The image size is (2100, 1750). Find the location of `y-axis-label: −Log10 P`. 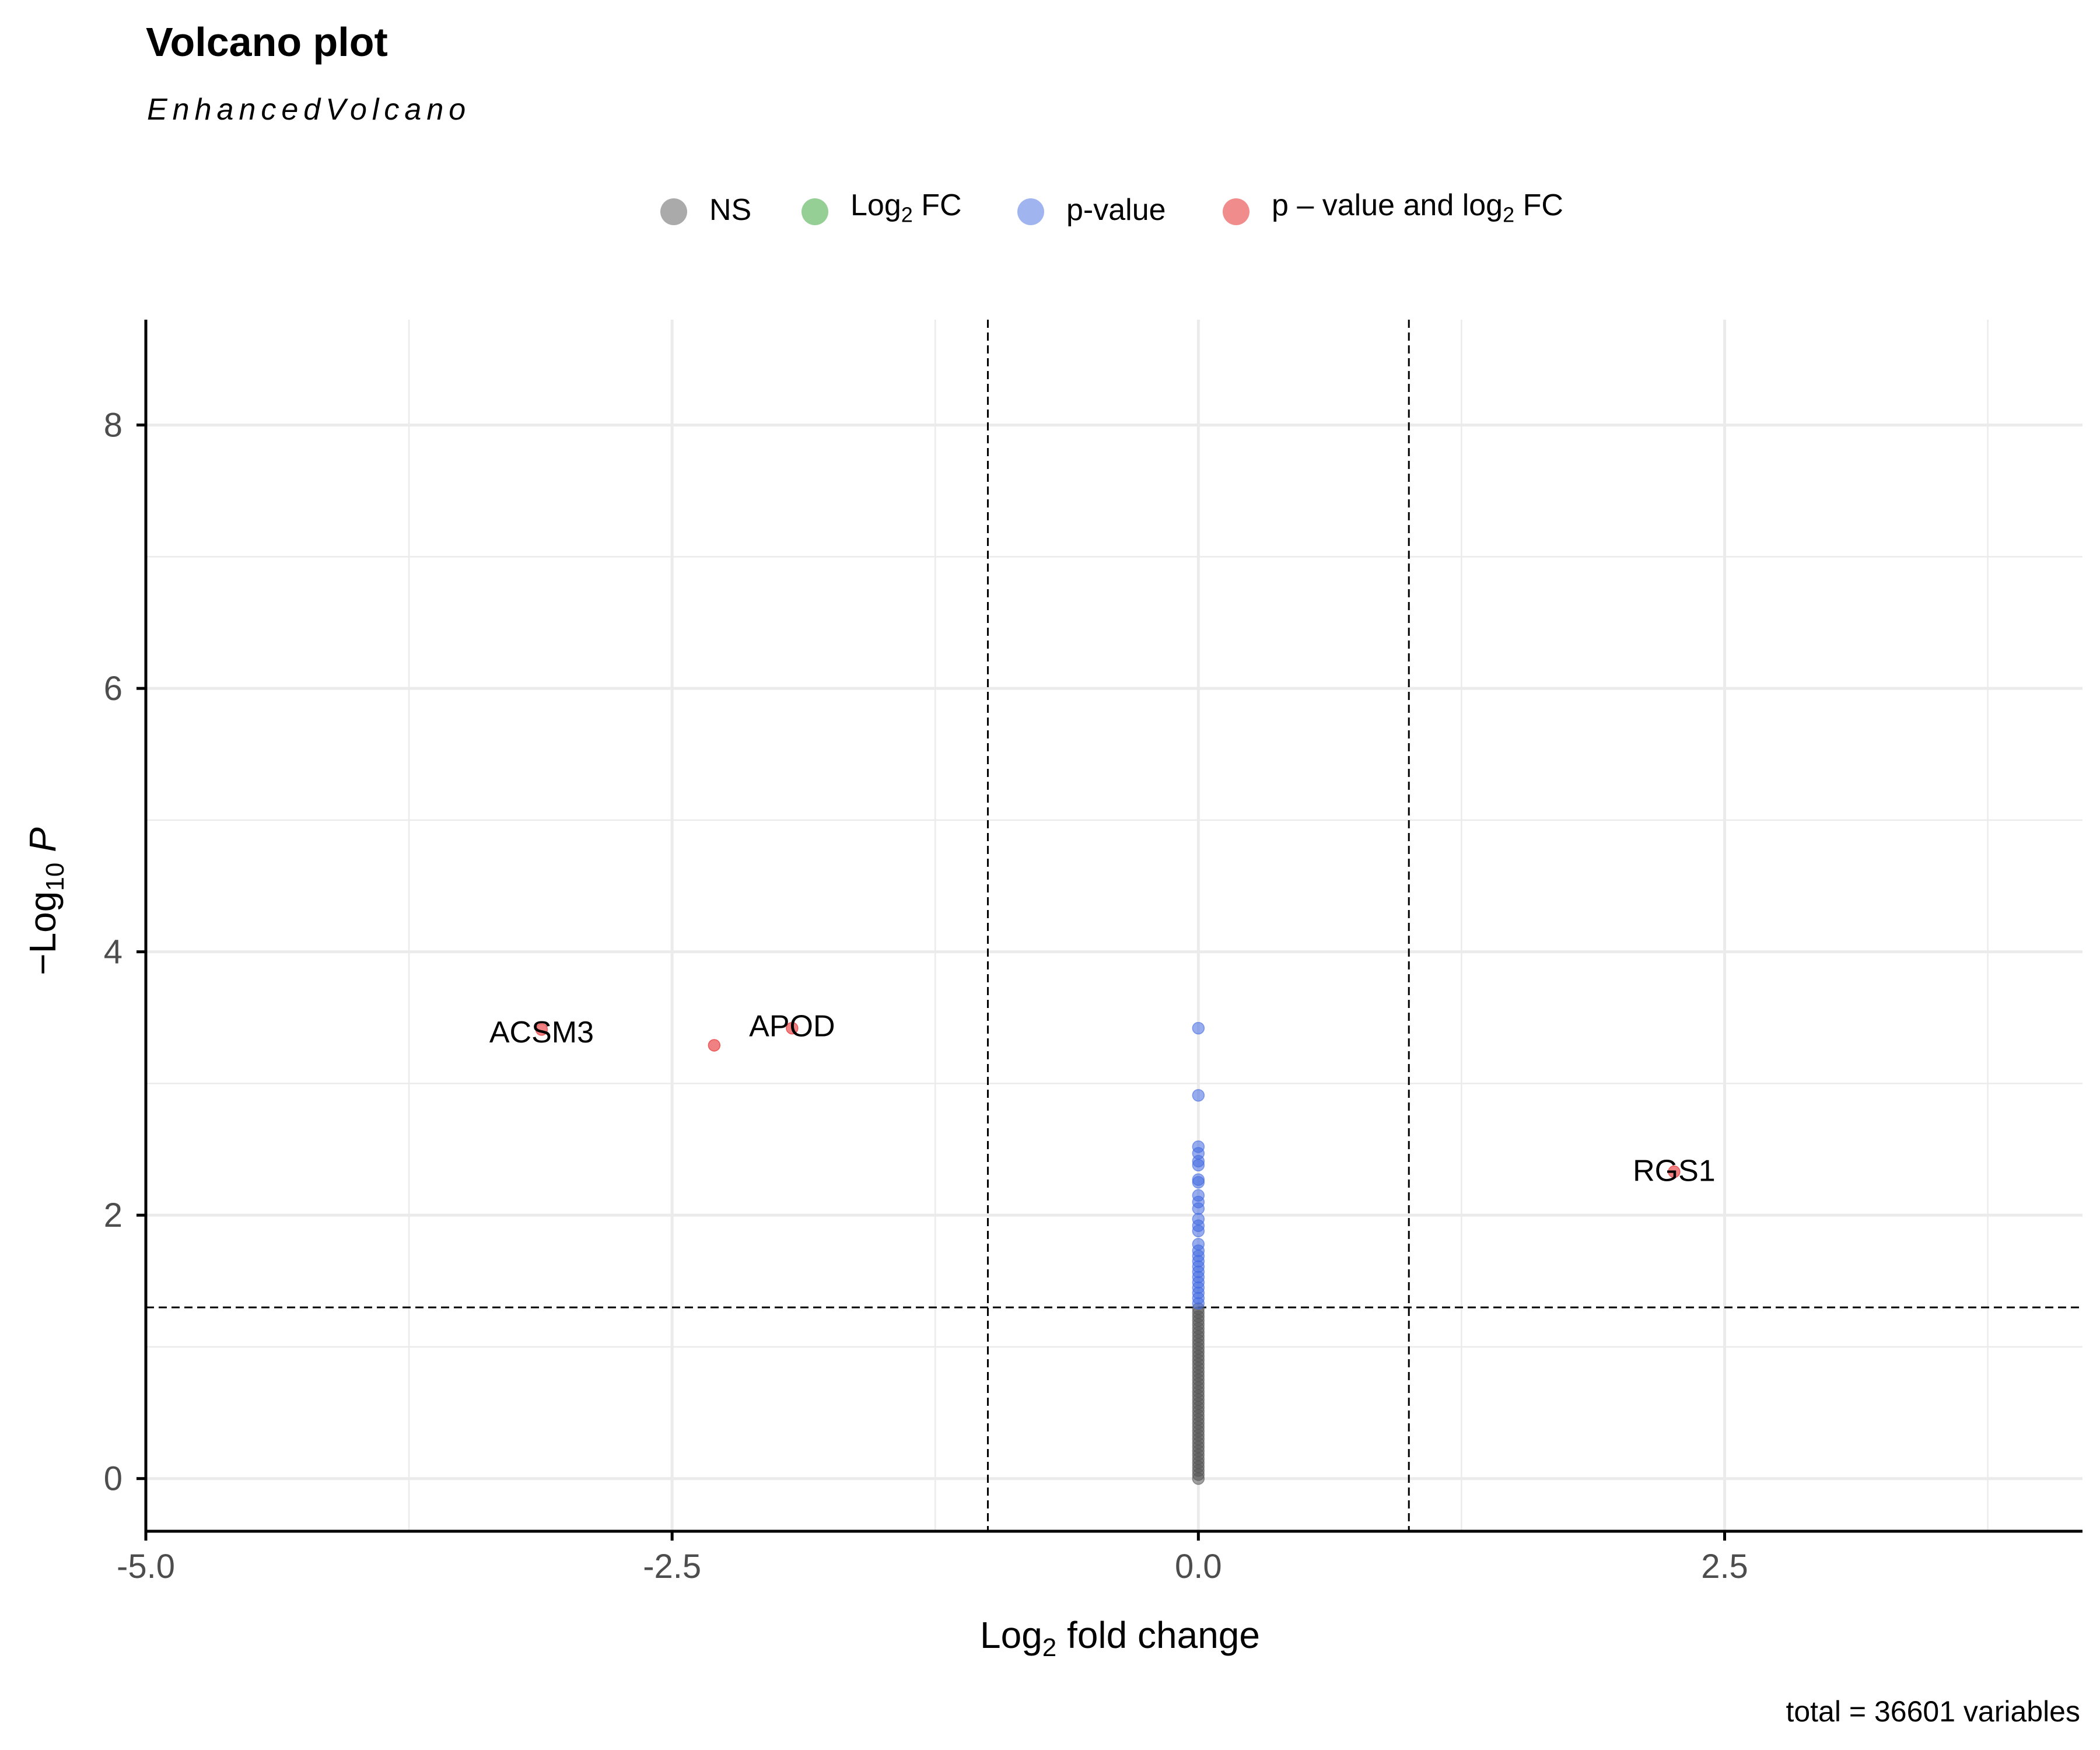

y-axis-label: −Log10 P is located at coordinates (45, 901).